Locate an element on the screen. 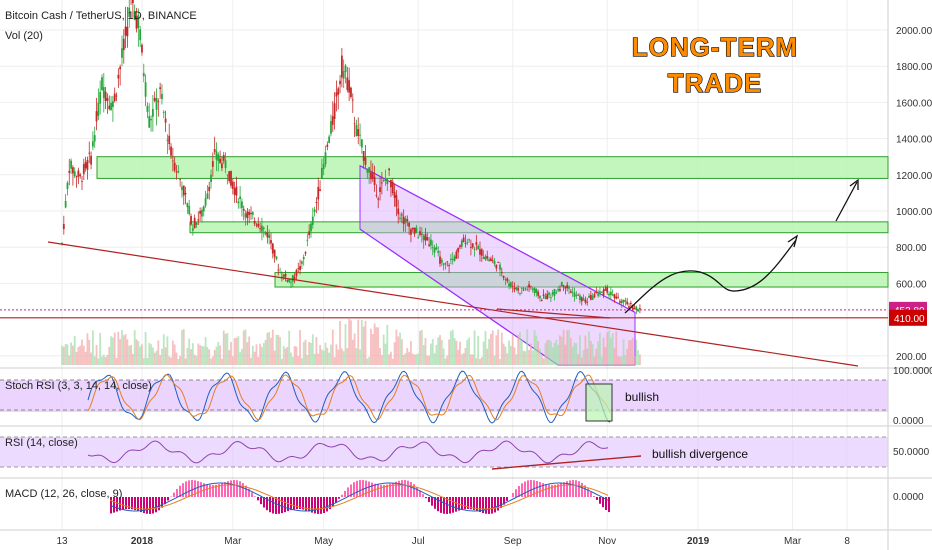 This screenshot has height=550, width=932. time-tick-label: 2018 is located at coordinates (142, 541).